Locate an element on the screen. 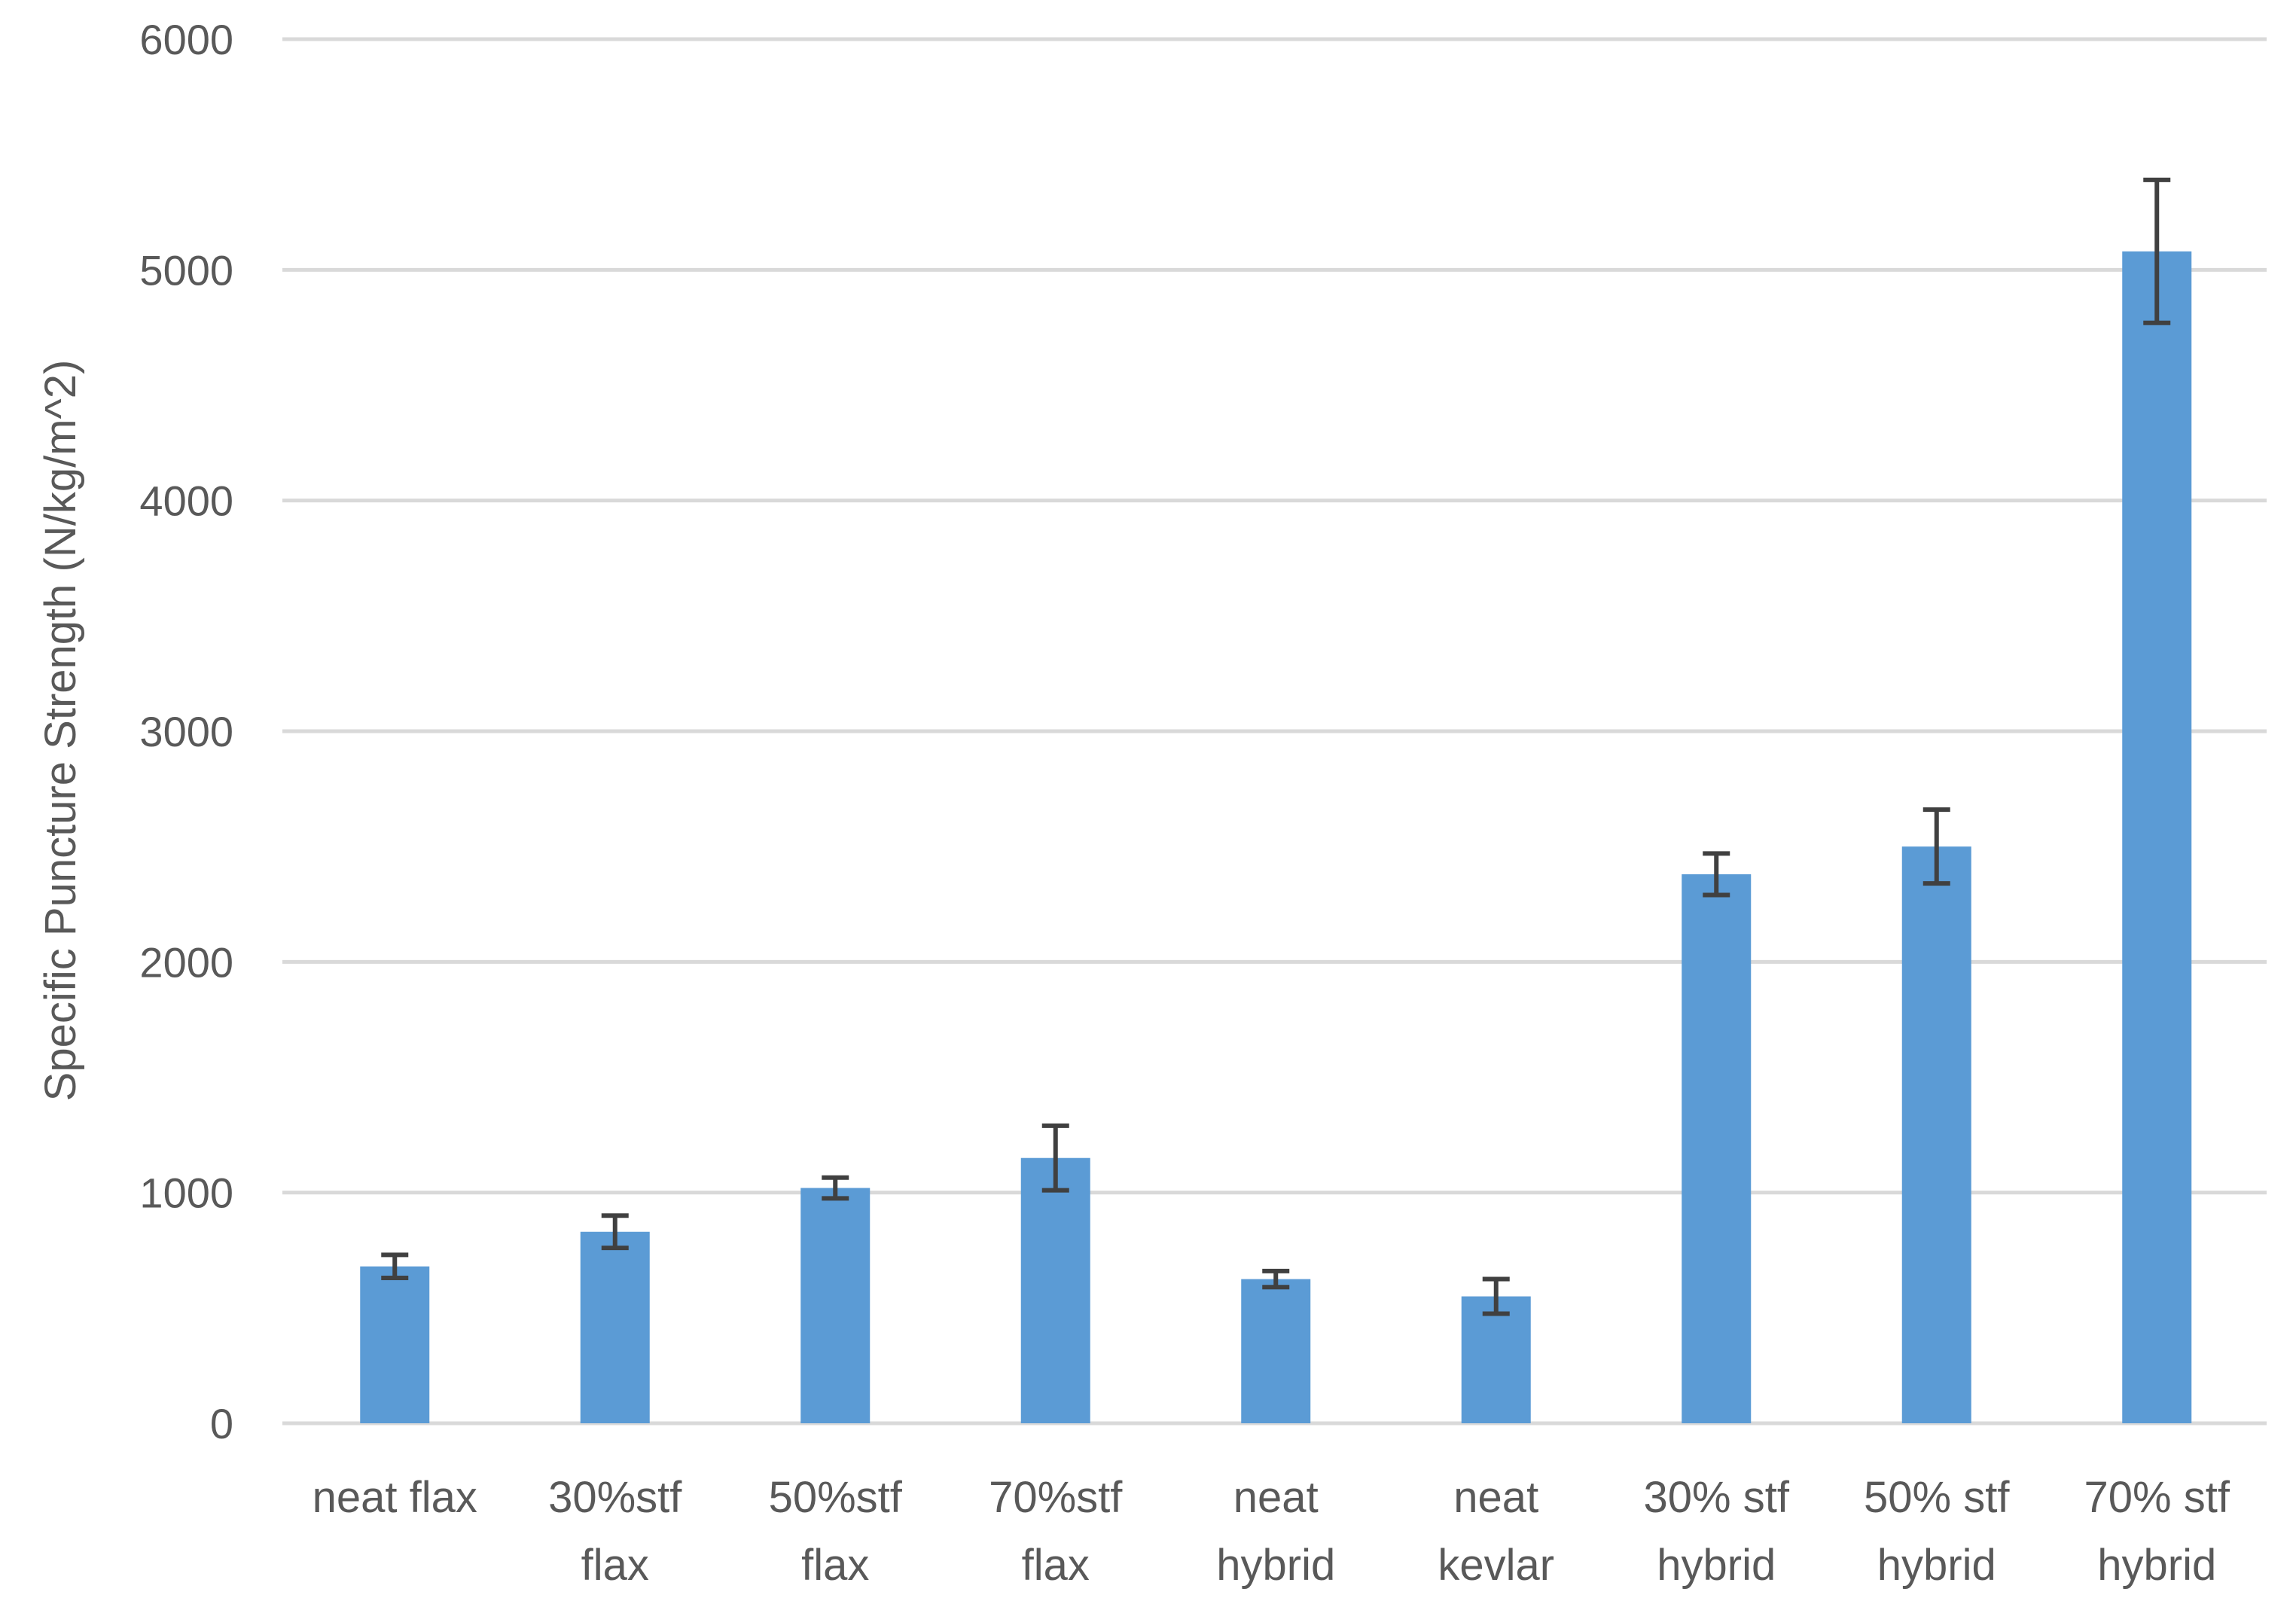 This screenshot has height=1604, width=2296. y-axis-title: Specific Puncture Strength (N/kg/m^2) is located at coordinates (61, 731).